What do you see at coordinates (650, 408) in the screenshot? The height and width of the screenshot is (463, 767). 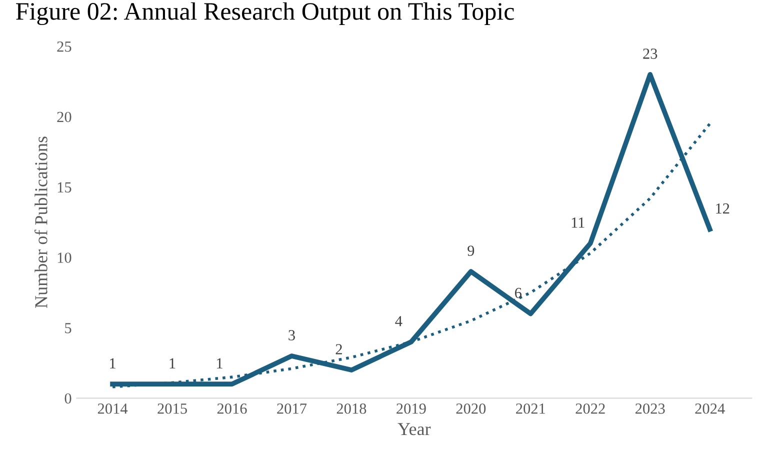 I see `x-tick-label: 2023` at bounding box center [650, 408].